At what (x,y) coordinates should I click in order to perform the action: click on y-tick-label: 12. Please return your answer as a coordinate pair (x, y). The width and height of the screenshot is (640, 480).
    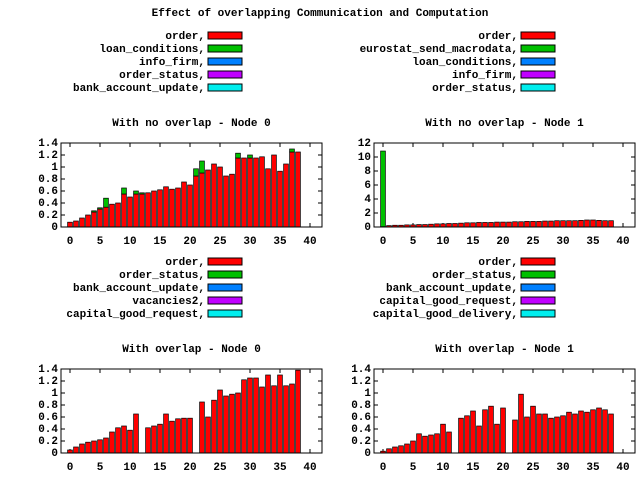
    Looking at the image, I should click on (364, 144).